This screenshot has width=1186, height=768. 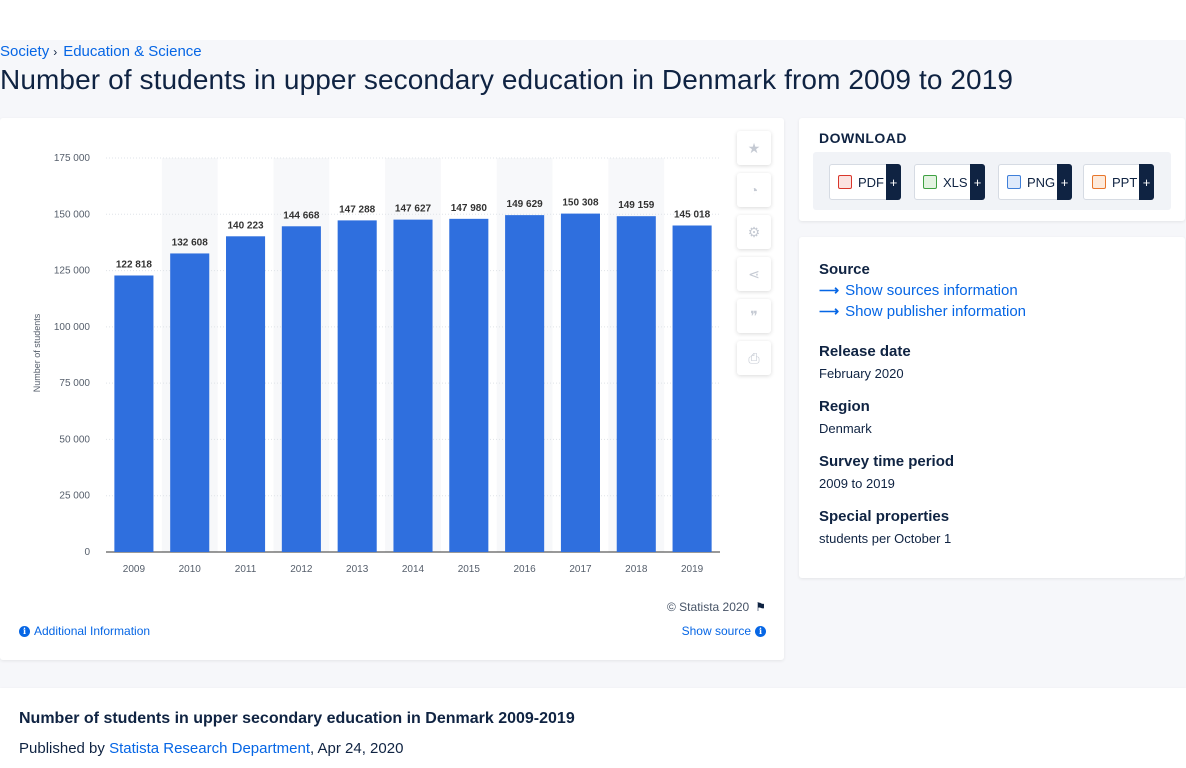 I want to click on release-block: Release date February 2020, so click(x=865, y=362).